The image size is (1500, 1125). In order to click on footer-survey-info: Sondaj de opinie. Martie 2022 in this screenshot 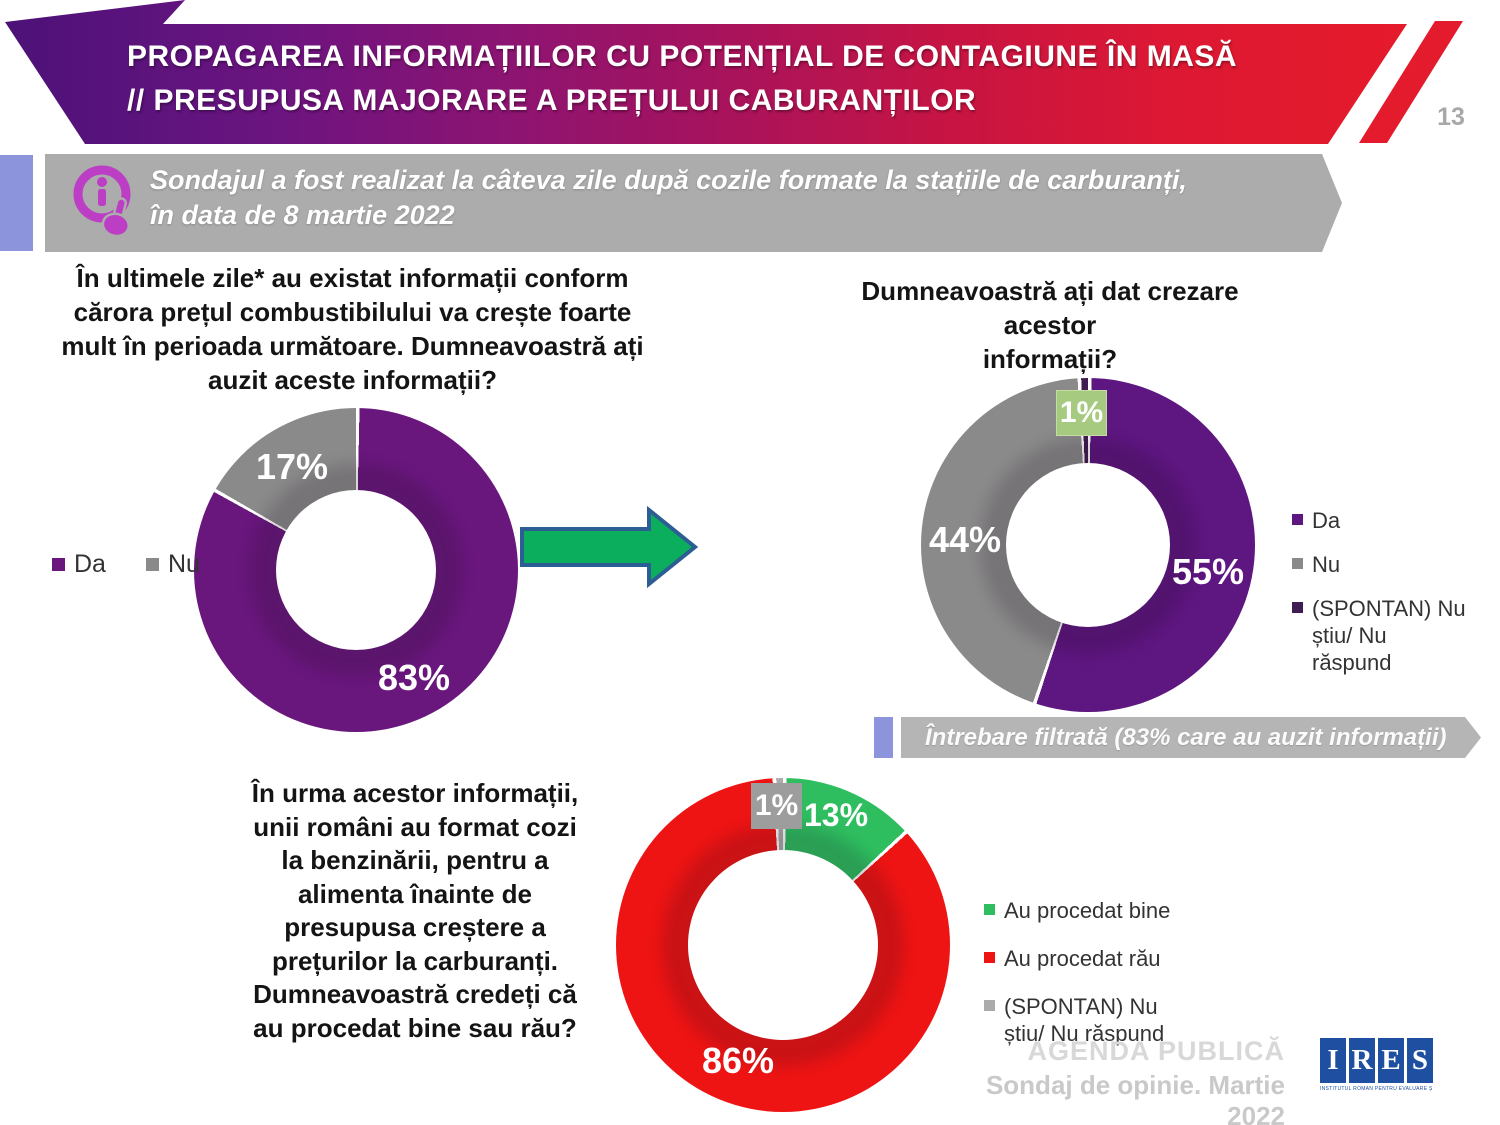, I will do `click(1135, 1097)`.